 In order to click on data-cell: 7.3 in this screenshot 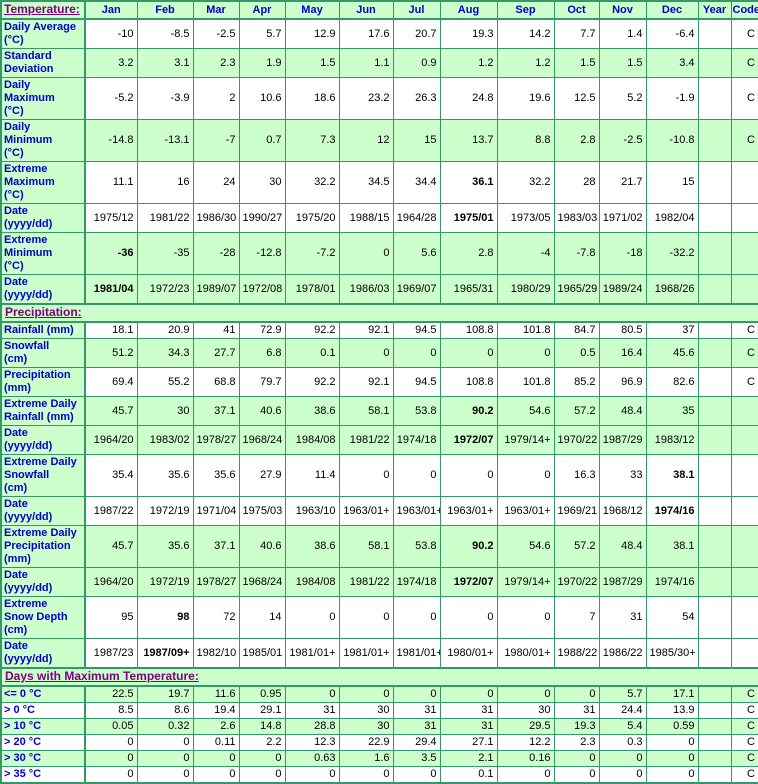, I will do `click(312, 140)`.